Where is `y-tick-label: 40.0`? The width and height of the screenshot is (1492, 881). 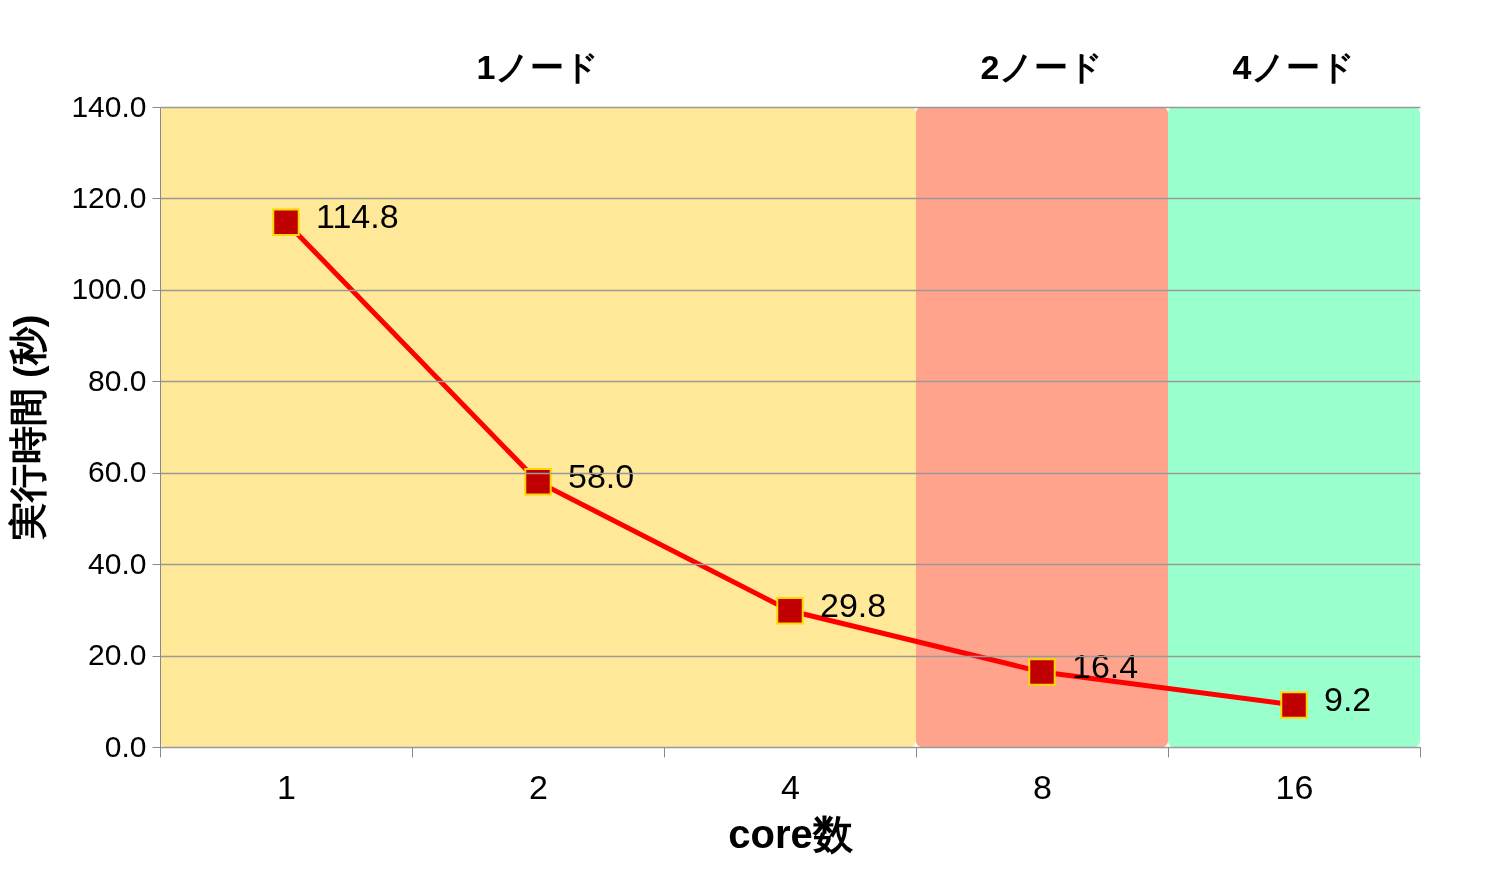 y-tick-label: 40.0 is located at coordinates (117, 563).